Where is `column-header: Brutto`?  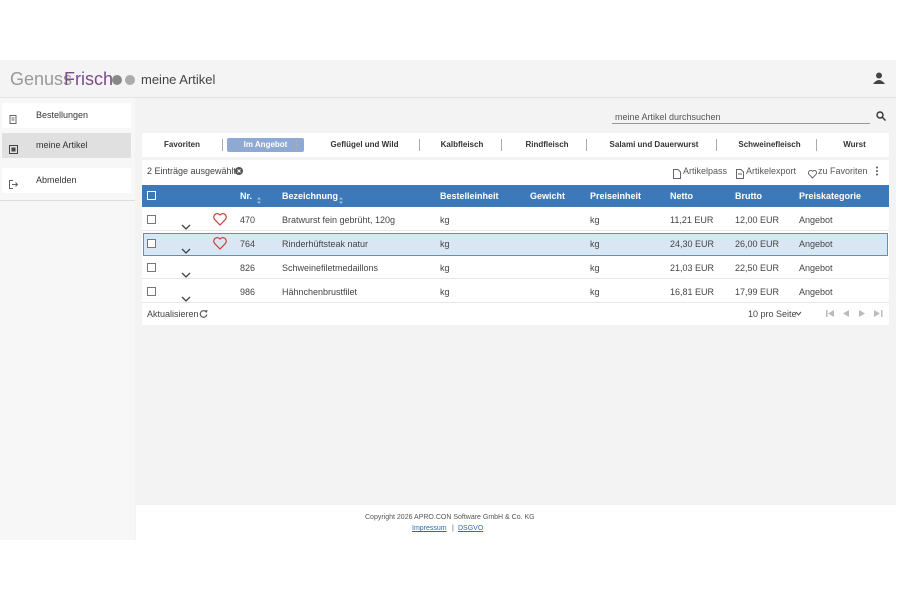 column-header: Brutto is located at coordinates (748, 196).